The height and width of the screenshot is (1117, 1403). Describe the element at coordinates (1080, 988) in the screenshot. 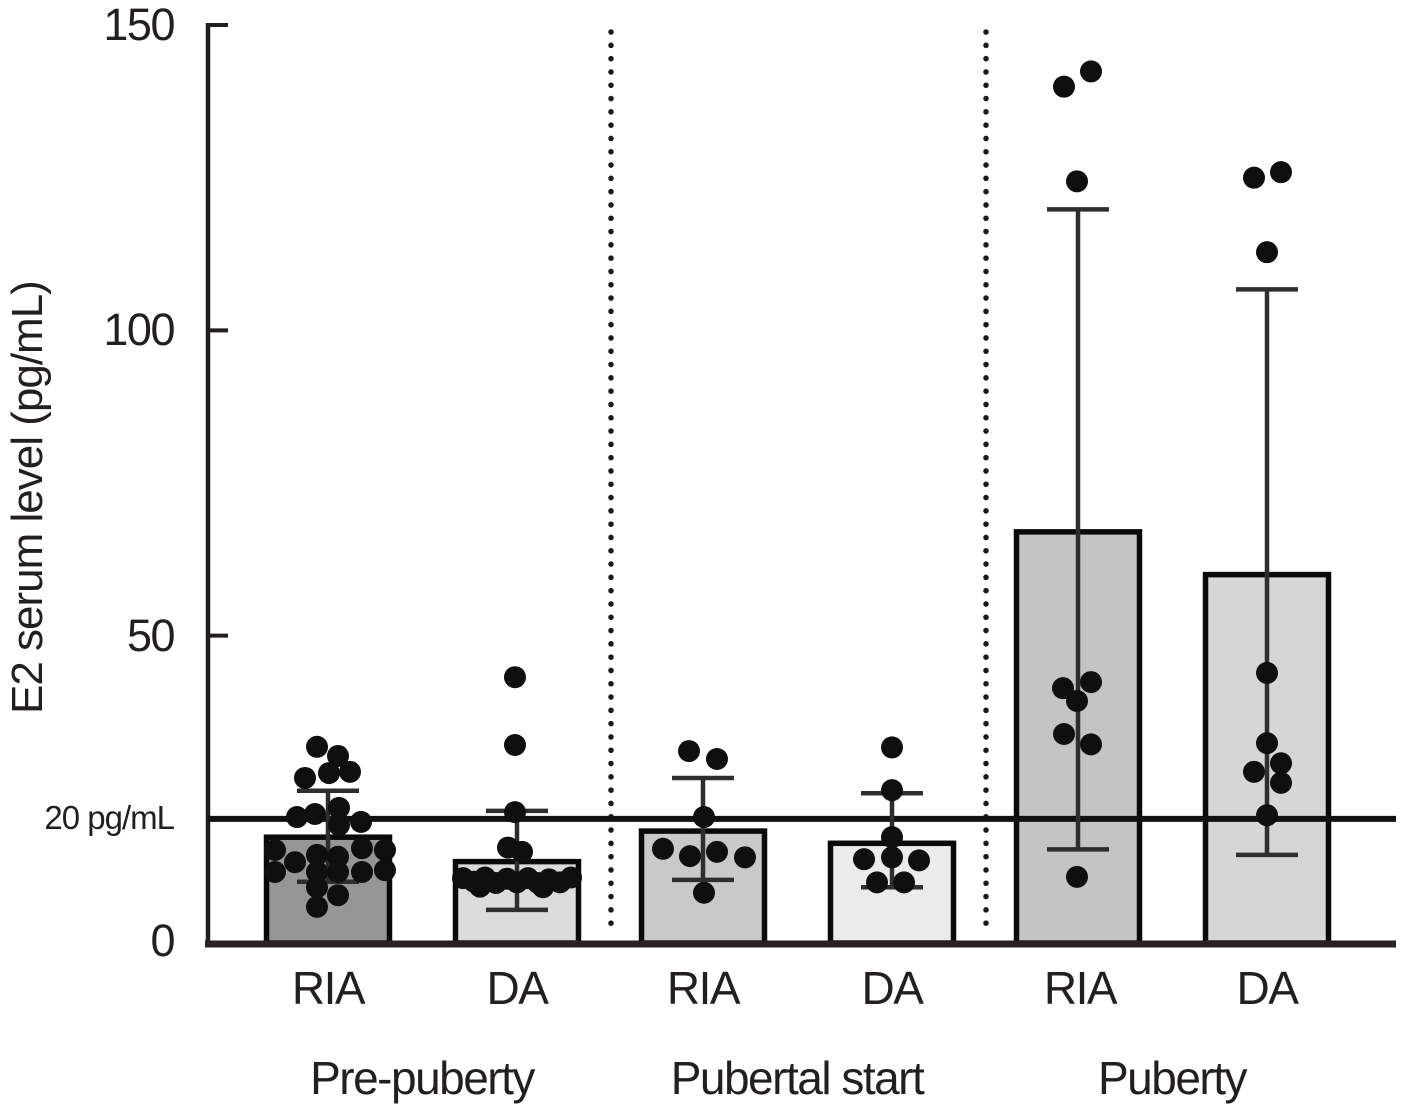

I see `x-tick-label-ria-puberty: RIA` at that location.